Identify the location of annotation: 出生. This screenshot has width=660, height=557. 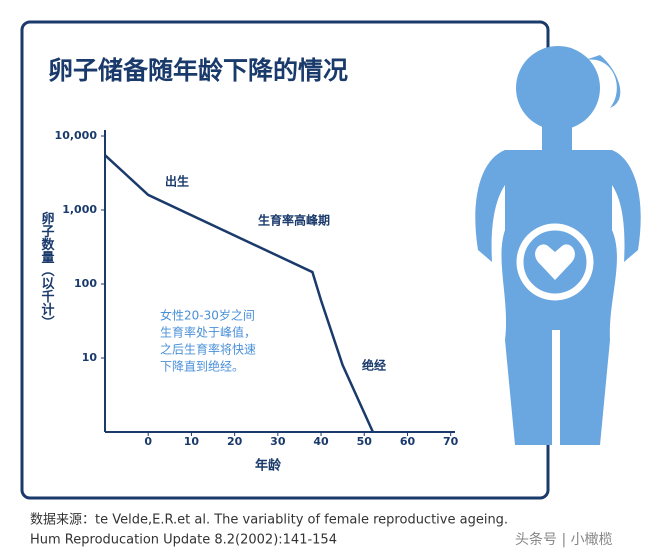
(177, 181).